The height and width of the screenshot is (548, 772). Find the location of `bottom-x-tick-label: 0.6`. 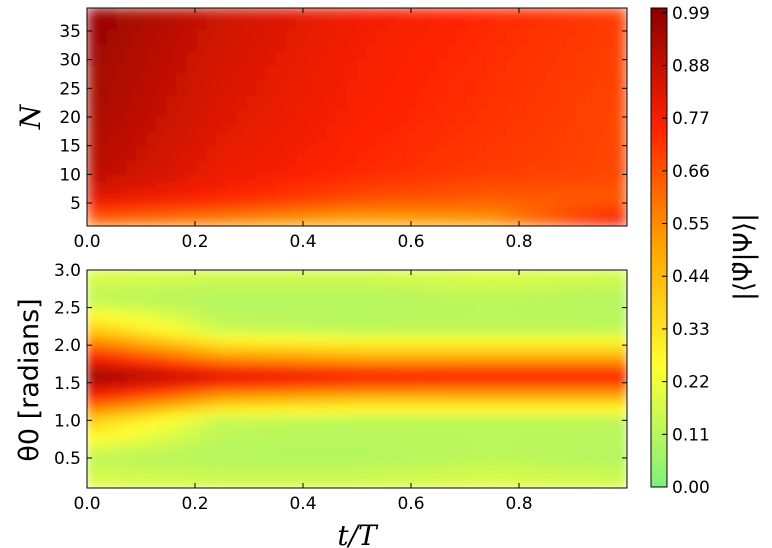

bottom-x-tick-label: 0.6 is located at coordinates (410, 504).